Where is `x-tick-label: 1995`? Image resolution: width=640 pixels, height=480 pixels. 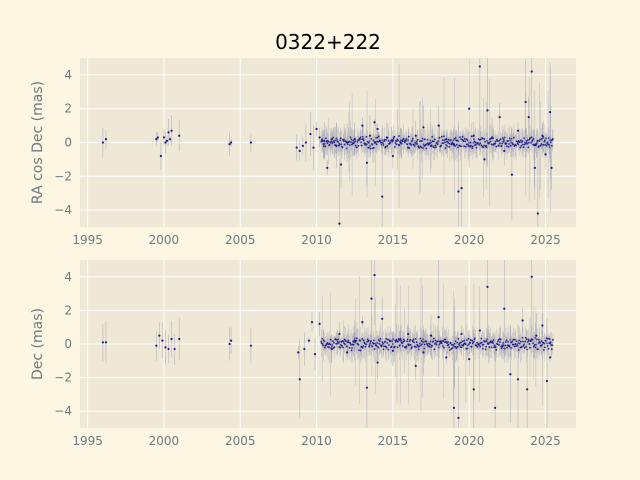
x-tick-label: 1995 is located at coordinates (87, 441).